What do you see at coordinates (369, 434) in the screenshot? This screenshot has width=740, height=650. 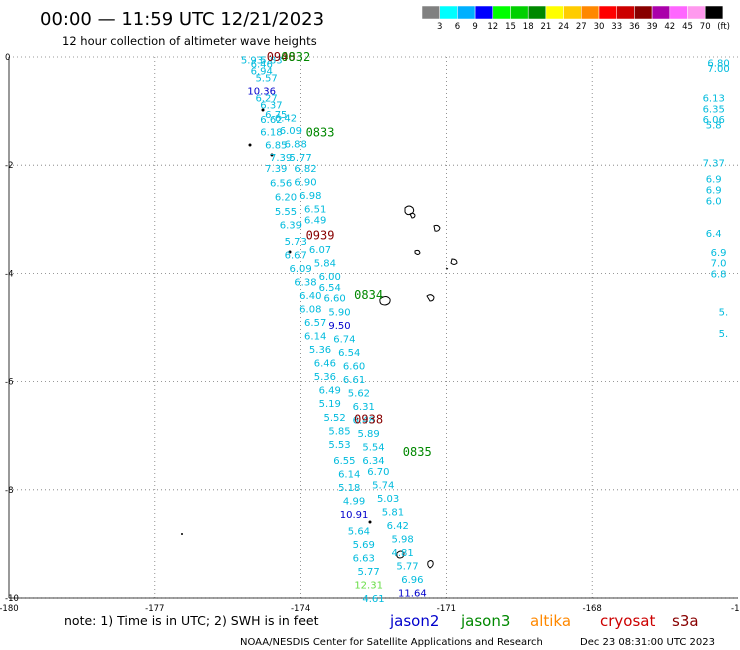 I see `swh-value: 5.89` at bounding box center [369, 434].